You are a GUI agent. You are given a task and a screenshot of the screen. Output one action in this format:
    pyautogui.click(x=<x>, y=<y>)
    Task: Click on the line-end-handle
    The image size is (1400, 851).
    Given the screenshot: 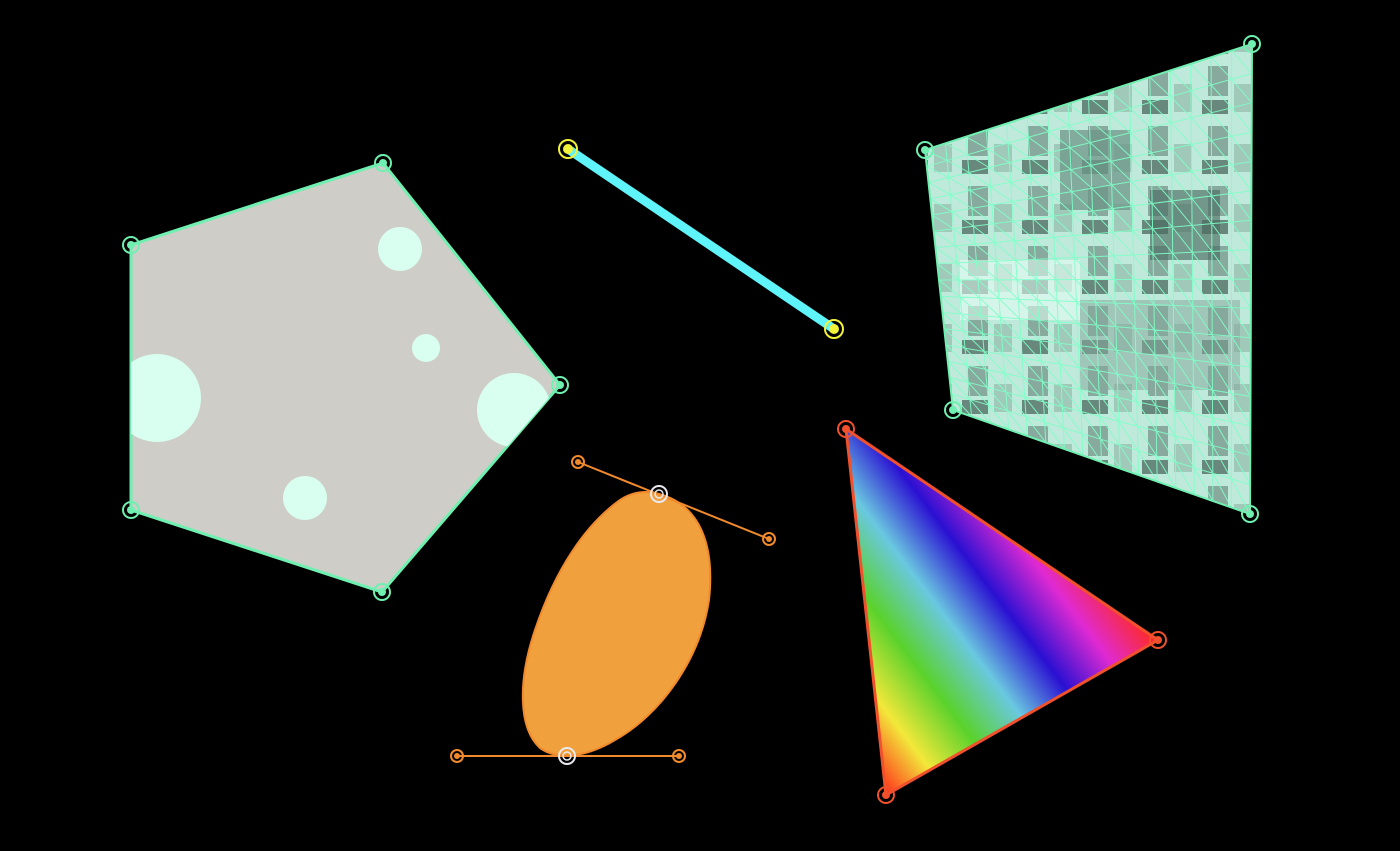 What is the action you would take?
    pyautogui.click(x=834, y=329)
    